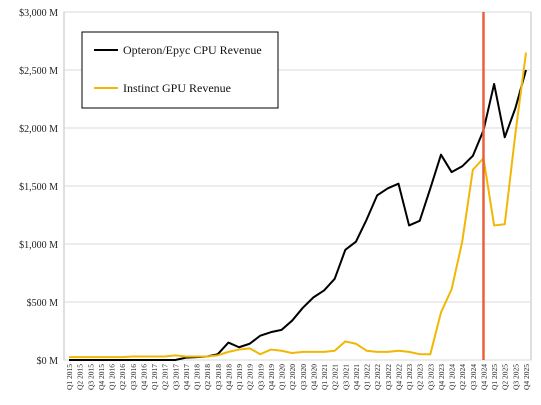 Image resolution: width=541 pixels, height=405 pixels. What do you see at coordinates (303, 377) in the screenshot?
I see `x-tick-label: Q3 2020` at bounding box center [303, 377].